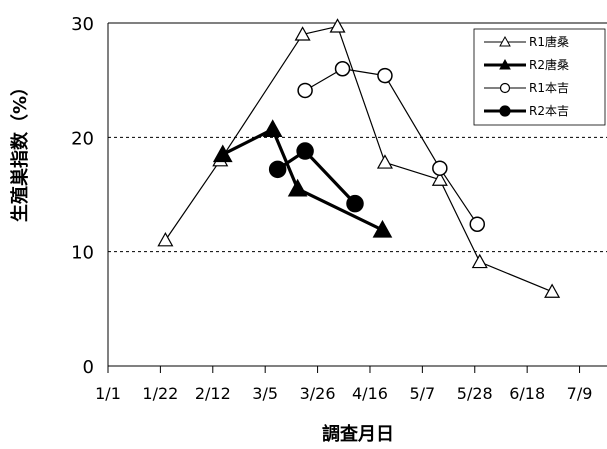 The image size is (607, 449). Describe the element at coordinates (82, 253) in the screenshot. I see `y-tick-label: 10` at that location.